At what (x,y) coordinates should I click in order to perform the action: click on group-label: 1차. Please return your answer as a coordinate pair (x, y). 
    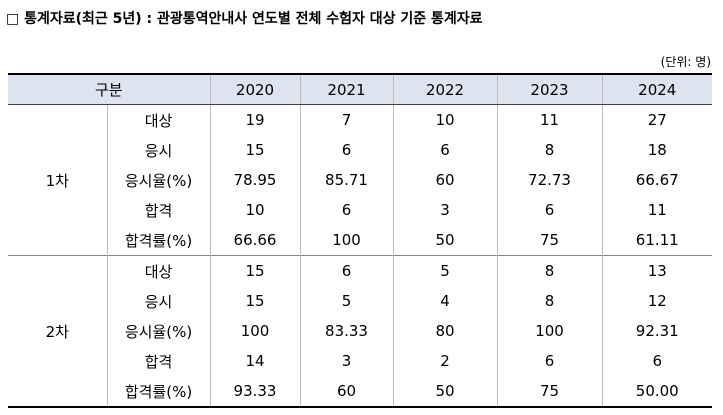
    Looking at the image, I should click on (58, 180).